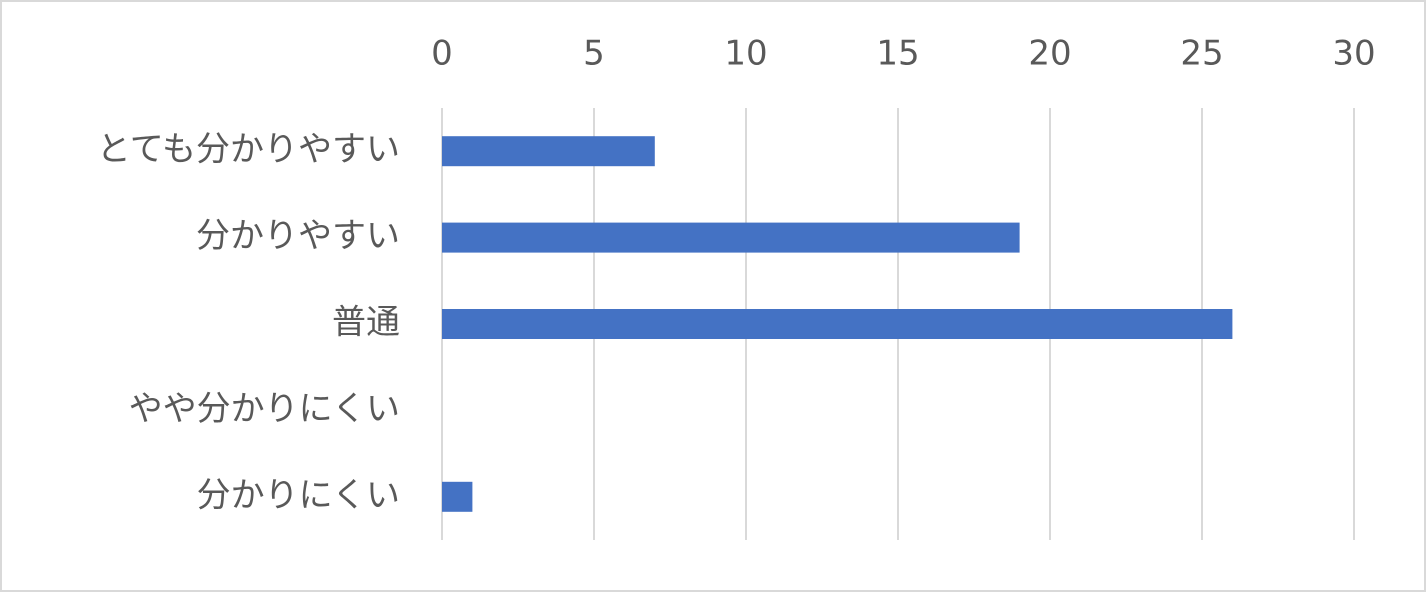 The height and width of the screenshot is (592, 1426). What do you see at coordinates (594, 54) in the screenshot?
I see `x-tick-label: 5` at bounding box center [594, 54].